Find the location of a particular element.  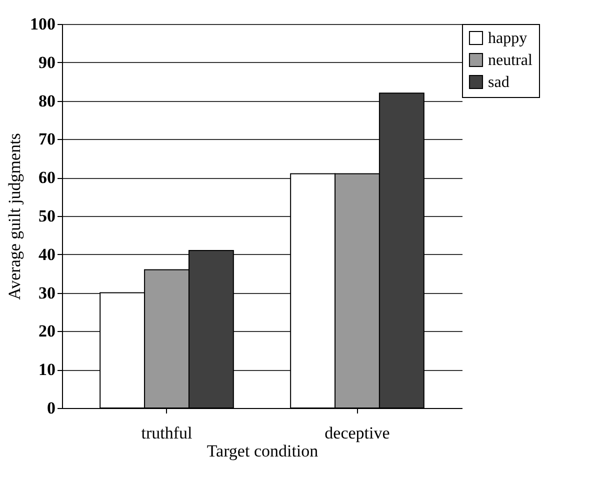

y-tick-label: 10 is located at coordinates (47, 370).